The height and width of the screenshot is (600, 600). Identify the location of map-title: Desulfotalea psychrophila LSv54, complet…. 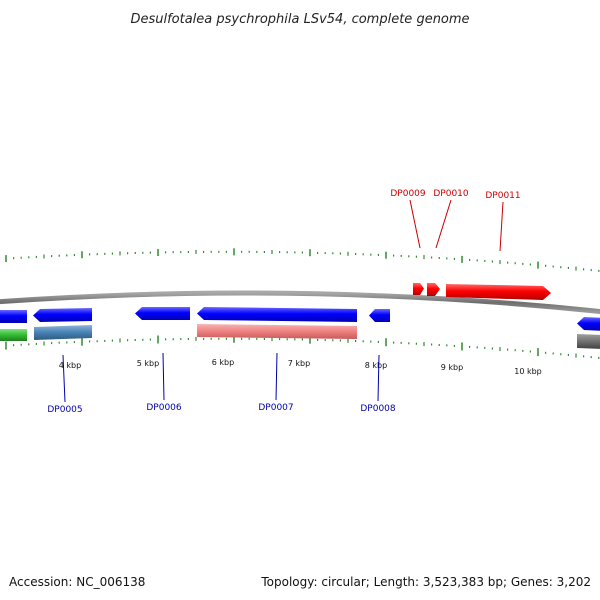
(299, 19).